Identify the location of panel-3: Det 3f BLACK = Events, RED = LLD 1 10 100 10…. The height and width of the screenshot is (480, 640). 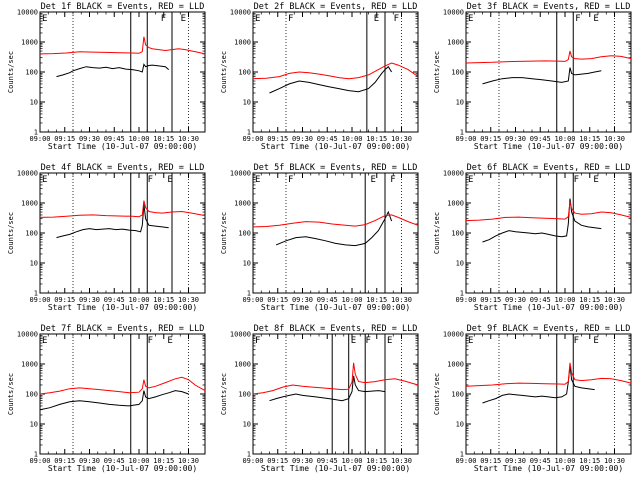
(532, 76).